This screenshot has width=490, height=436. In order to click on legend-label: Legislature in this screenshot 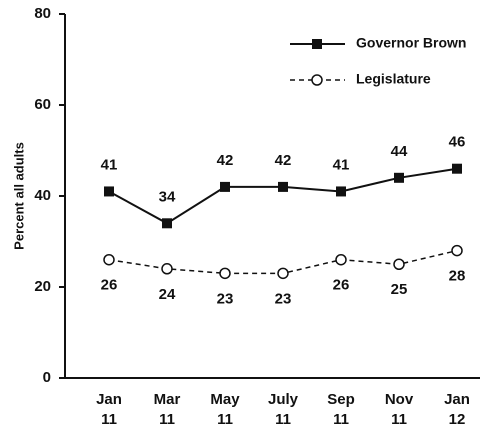, I will do `click(393, 79)`.